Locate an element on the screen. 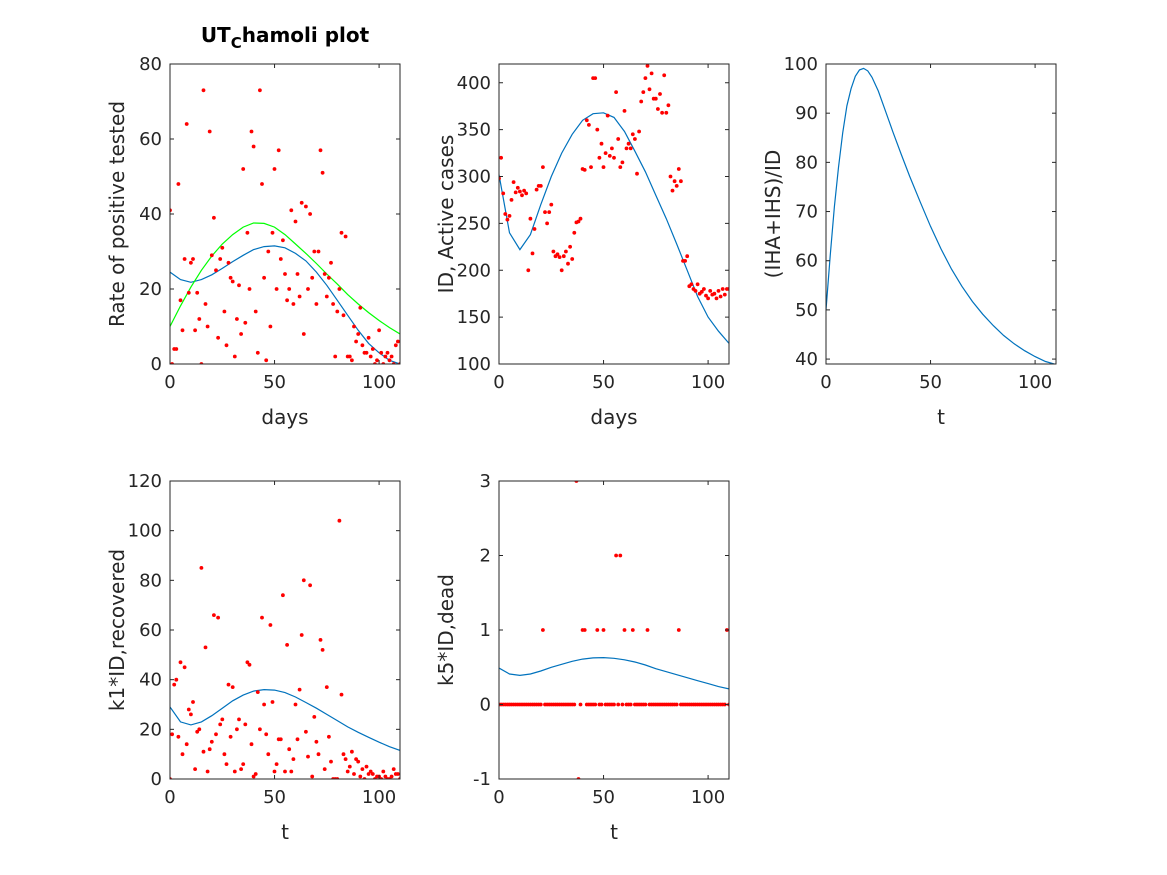  plot4-x-tick-label: 0 is located at coordinates (169, 797).